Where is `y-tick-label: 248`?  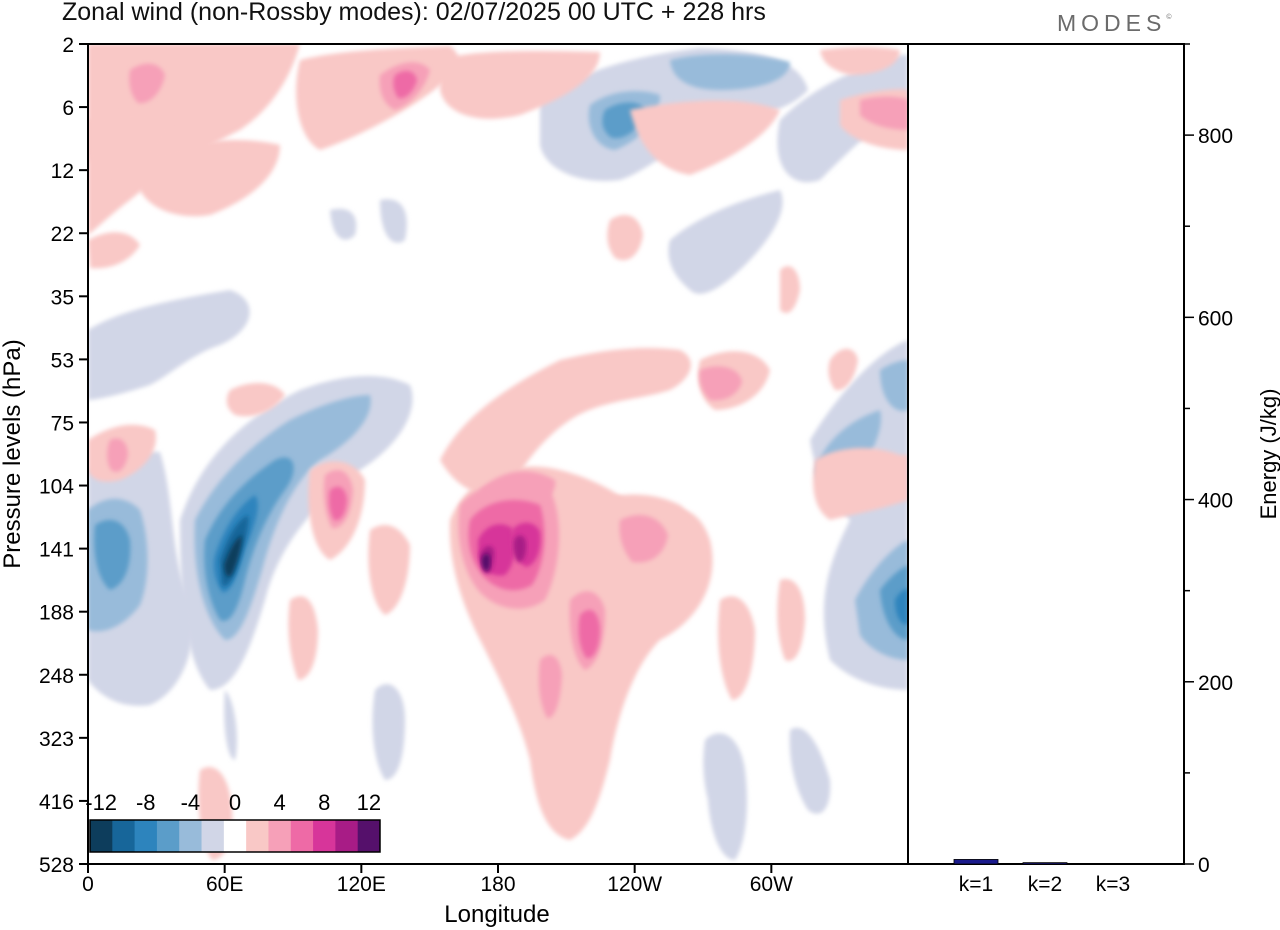 y-tick-label: 248 is located at coordinates (56, 676).